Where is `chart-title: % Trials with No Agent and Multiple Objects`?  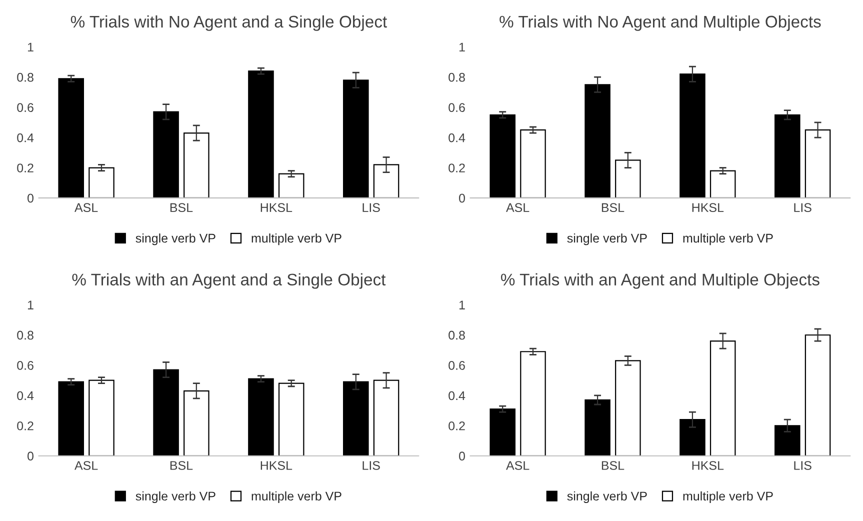 chart-title: % Trials with No Agent and Multiple Objects is located at coordinates (660, 23).